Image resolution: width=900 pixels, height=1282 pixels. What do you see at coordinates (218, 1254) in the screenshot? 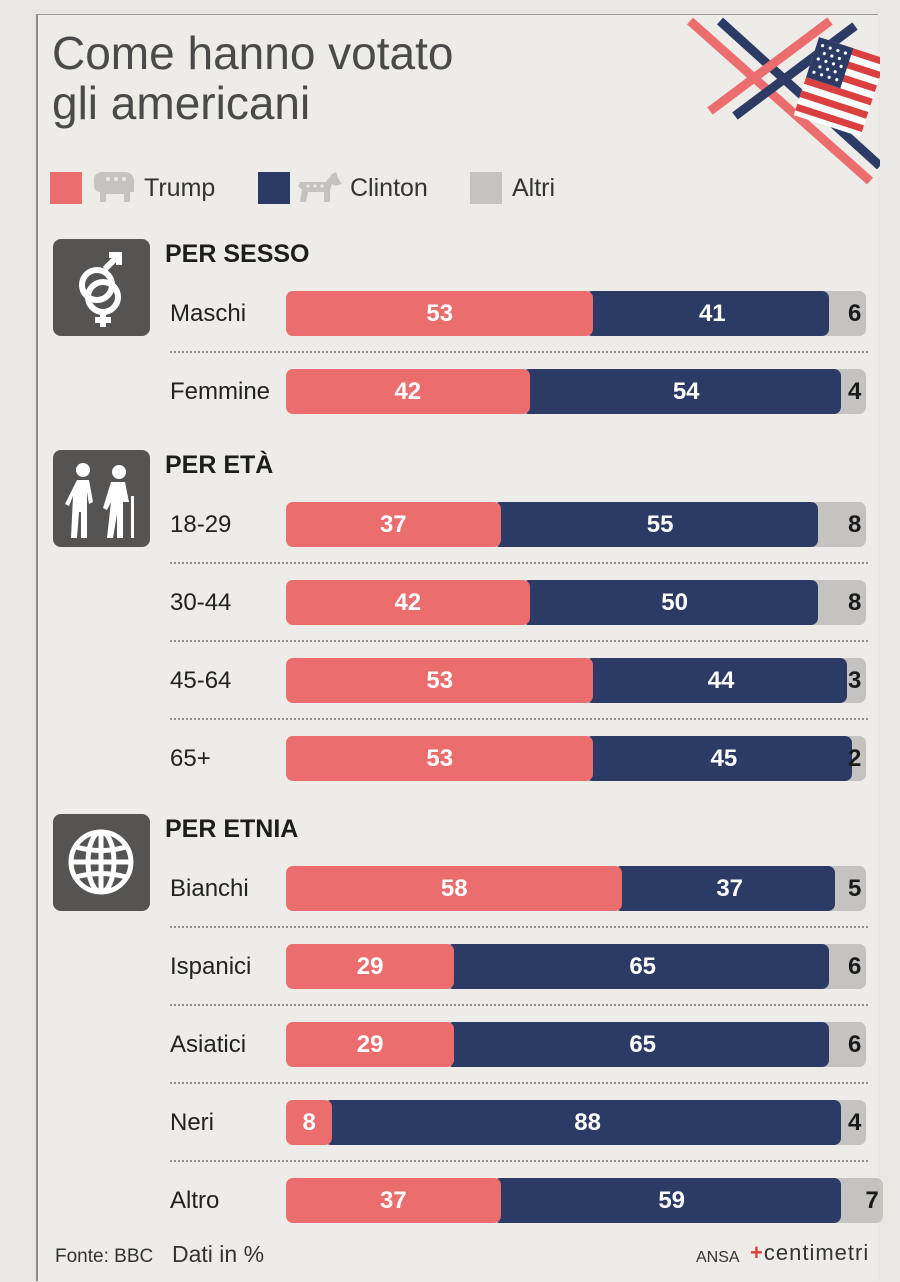
I see `units-note: Dati in %` at bounding box center [218, 1254].